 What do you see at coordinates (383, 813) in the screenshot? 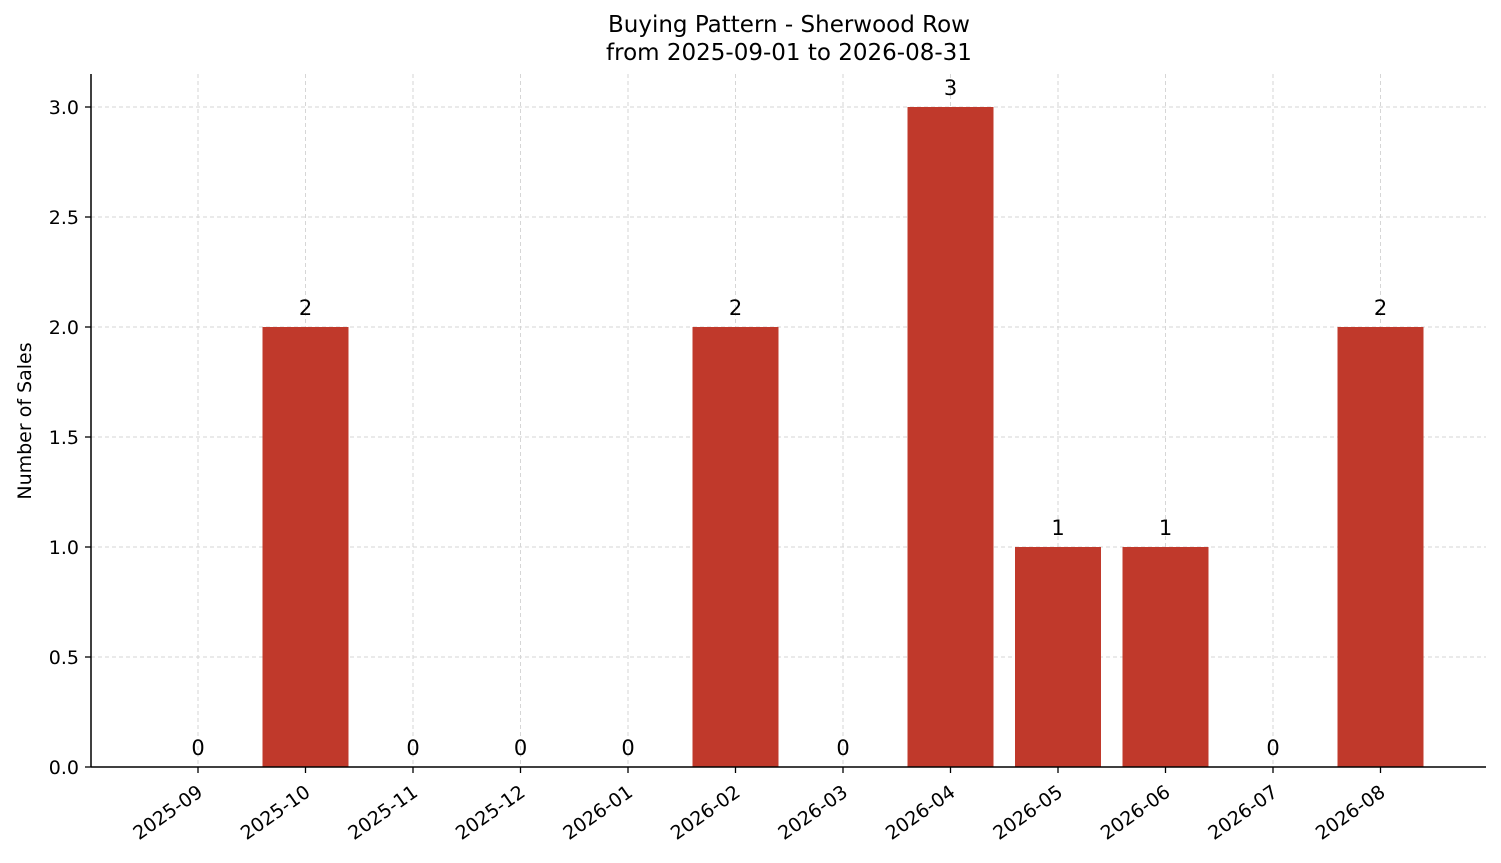
I see `x-tick-label-2025-11: 2025-11` at bounding box center [383, 813].